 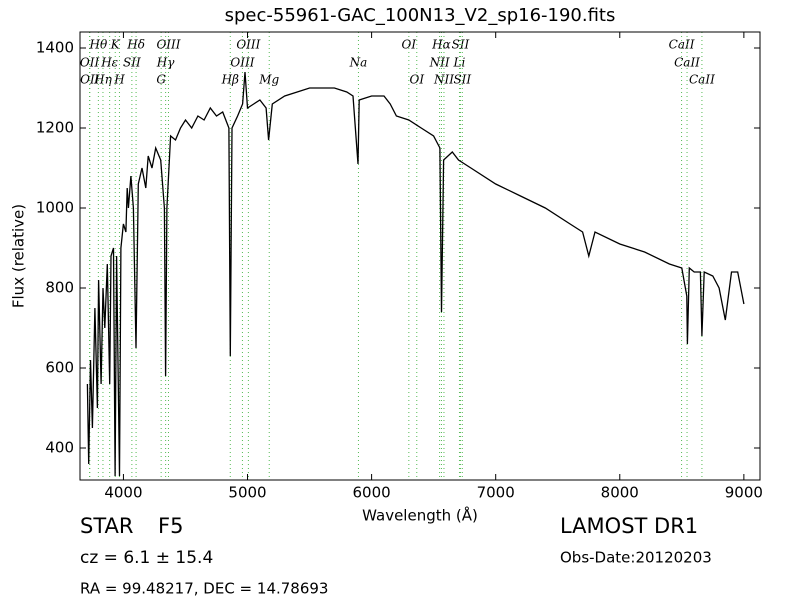 What do you see at coordinates (459, 63) in the screenshot?
I see `spectral-label: Li` at bounding box center [459, 63].